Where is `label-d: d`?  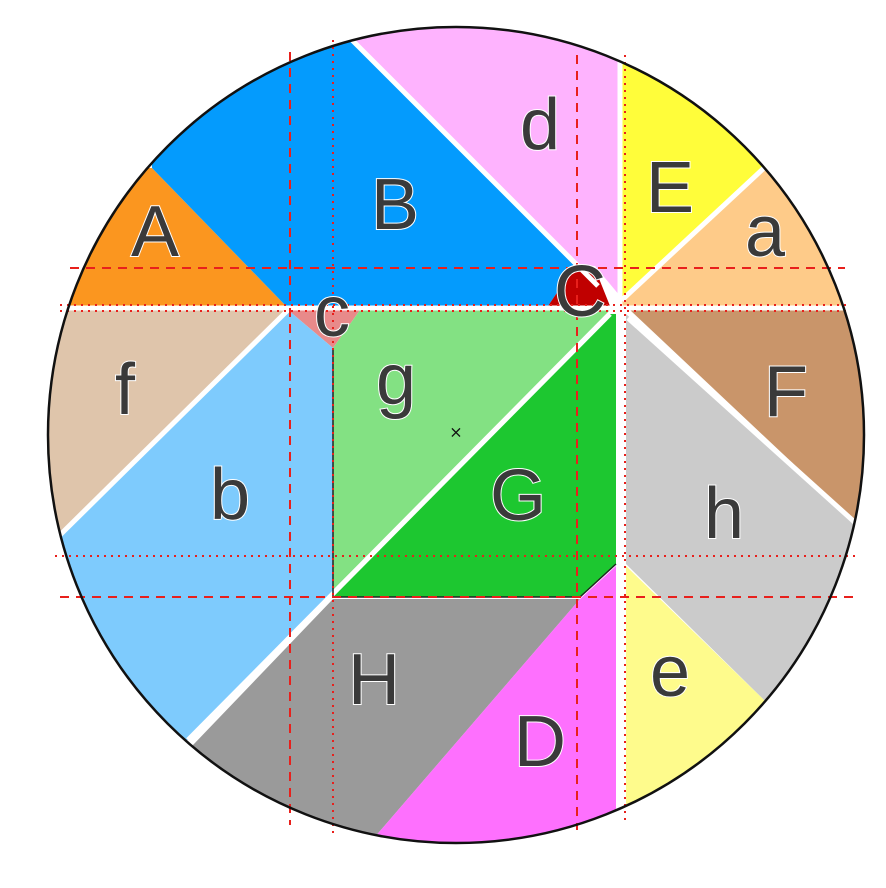
label-d: d is located at coordinates (540, 125).